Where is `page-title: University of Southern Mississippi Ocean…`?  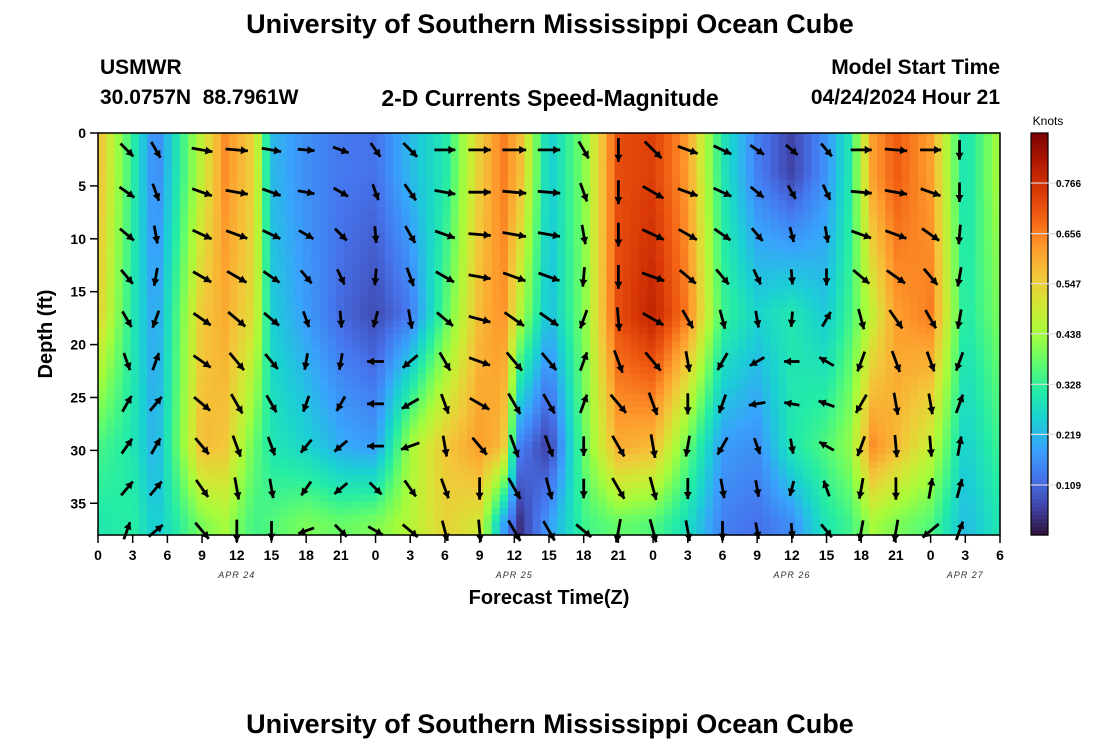
page-title: University of Southern Mississippi Ocean… is located at coordinates (550, 24).